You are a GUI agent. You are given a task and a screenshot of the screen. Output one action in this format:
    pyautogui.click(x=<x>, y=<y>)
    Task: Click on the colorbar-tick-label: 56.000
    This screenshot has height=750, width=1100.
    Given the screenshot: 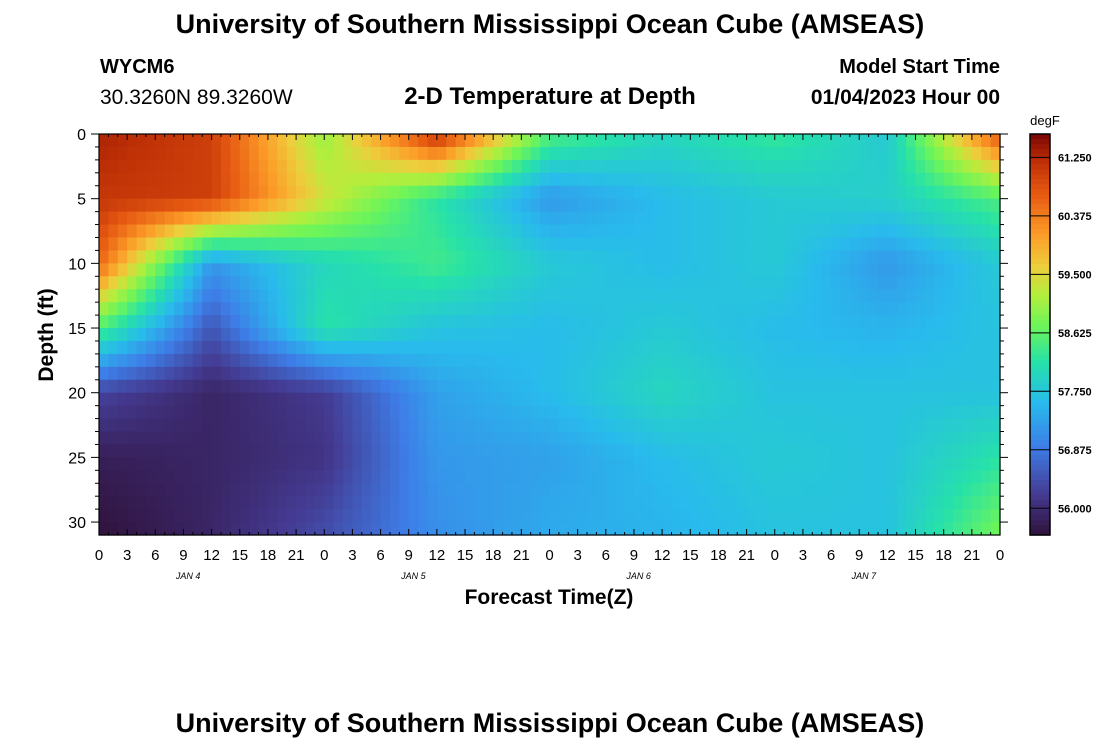 What is the action you would take?
    pyautogui.click(x=1075, y=509)
    